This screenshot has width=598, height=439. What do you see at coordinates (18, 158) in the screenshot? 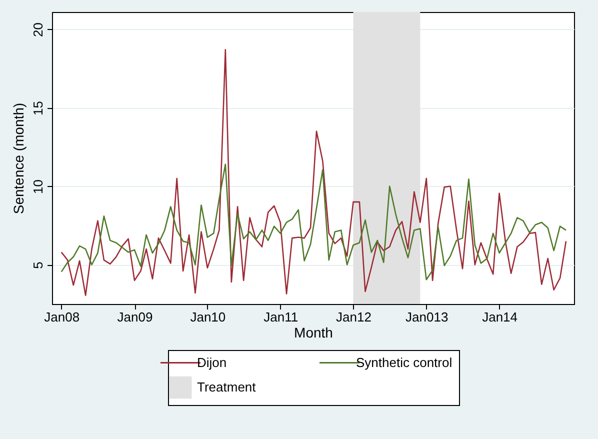
I see `y-axis-title: Sentence (month)` at bounding box center [18, 158].